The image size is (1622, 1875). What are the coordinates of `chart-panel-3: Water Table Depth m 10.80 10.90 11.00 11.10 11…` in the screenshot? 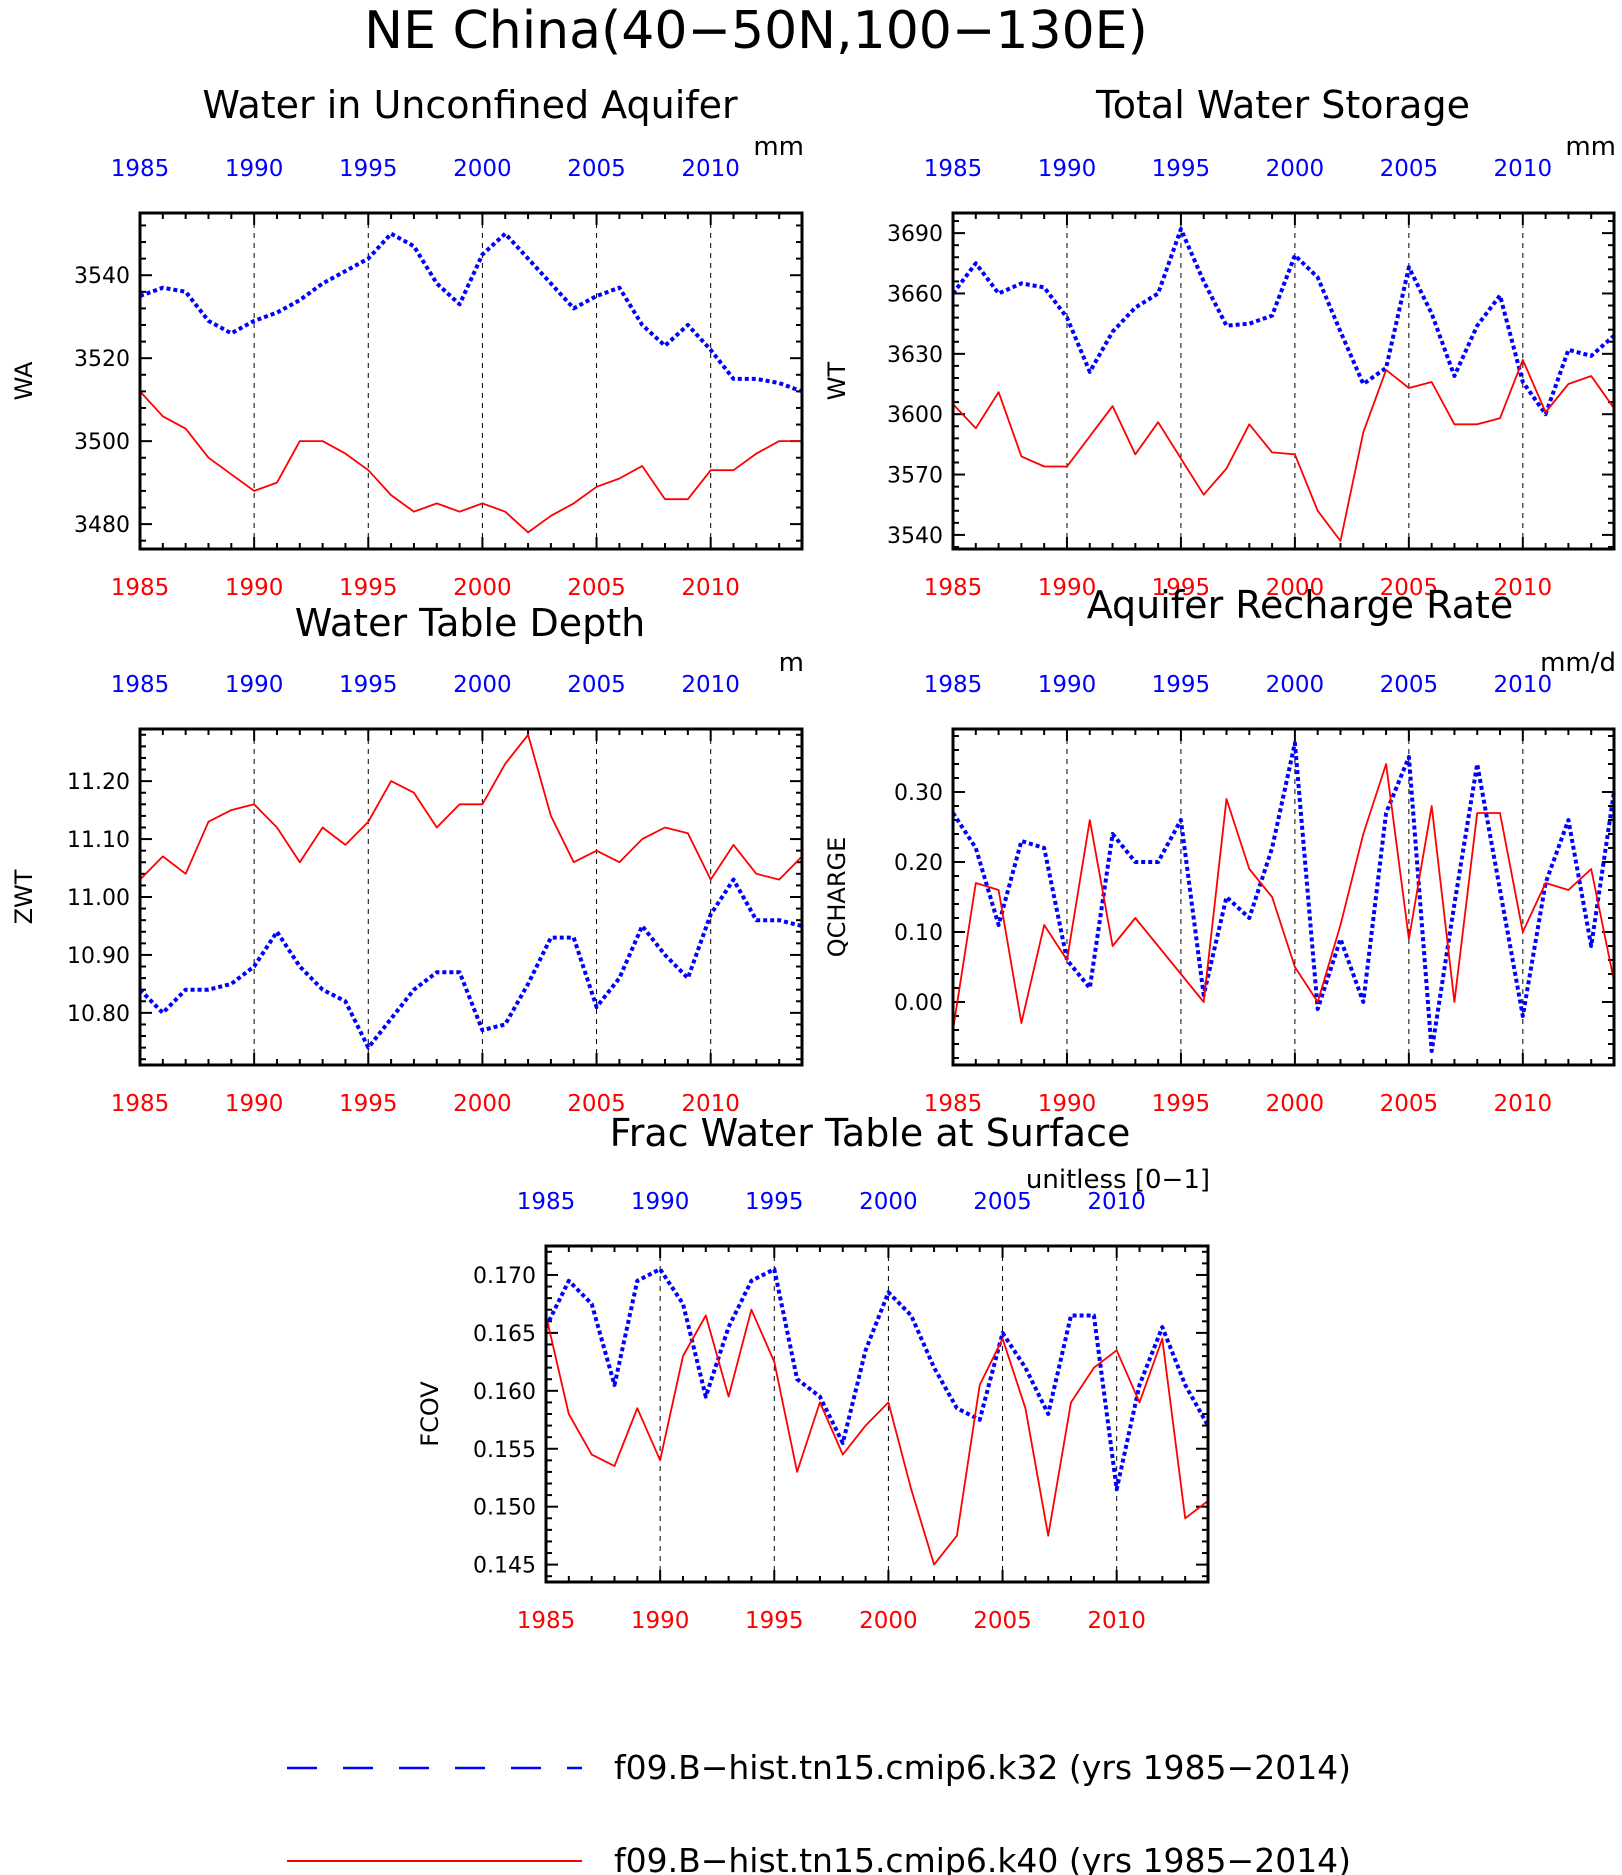 It's located at (407, 859).